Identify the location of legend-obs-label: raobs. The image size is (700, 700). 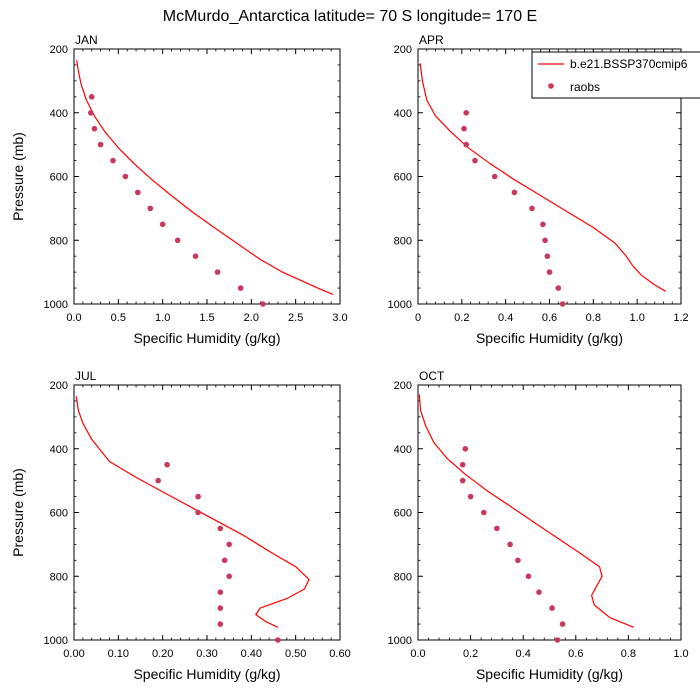
(585, 87).